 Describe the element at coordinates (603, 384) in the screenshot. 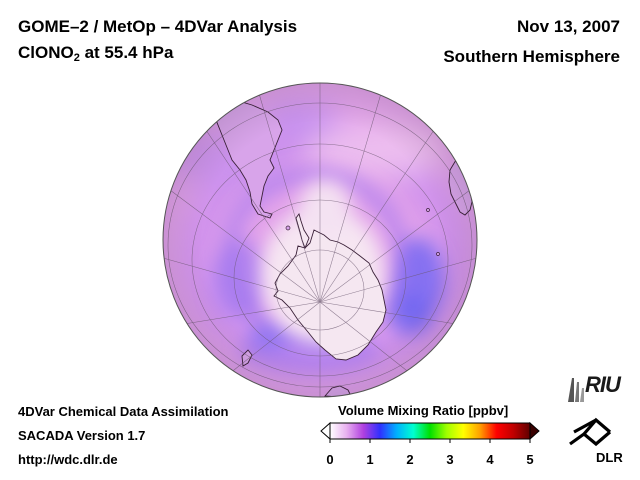

I see `riu-logo-text: RIU` at that location.